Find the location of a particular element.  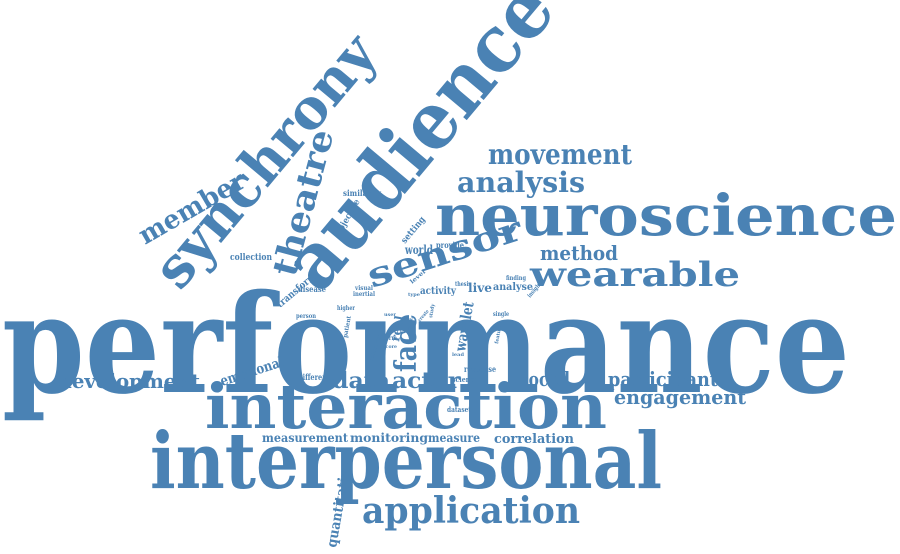

word-type: type is located at coordinates (414, 295).